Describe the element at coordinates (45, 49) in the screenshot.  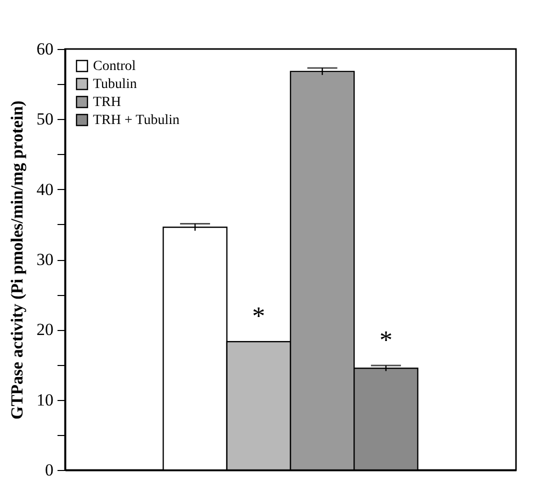
I see `y-tick-label: 60` at that location.